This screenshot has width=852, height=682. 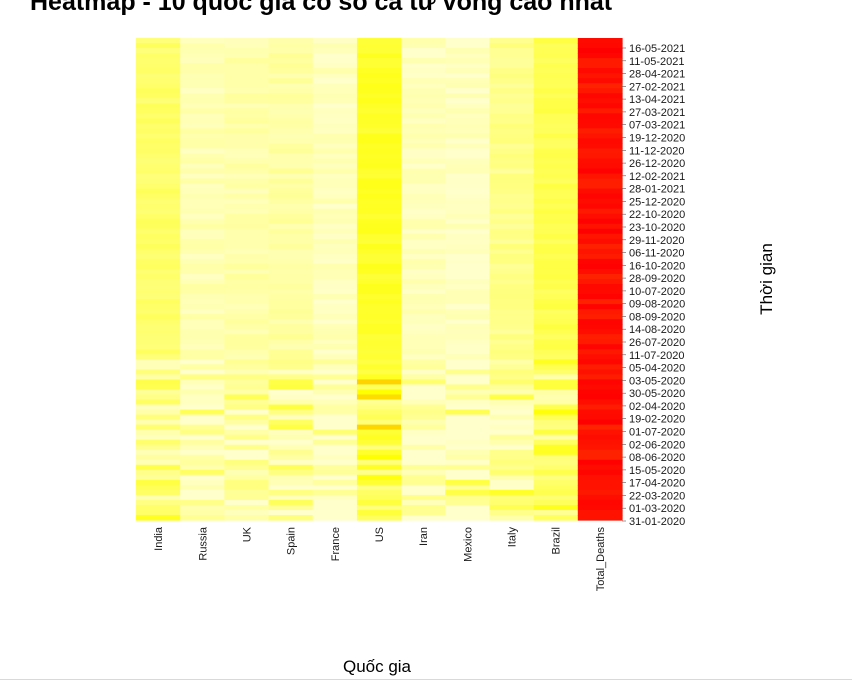 What do you see at coordinates (657, 381) in the screenshot?
I see `y-tick-label: 03-05-2020` at bounding box center [657, 381].